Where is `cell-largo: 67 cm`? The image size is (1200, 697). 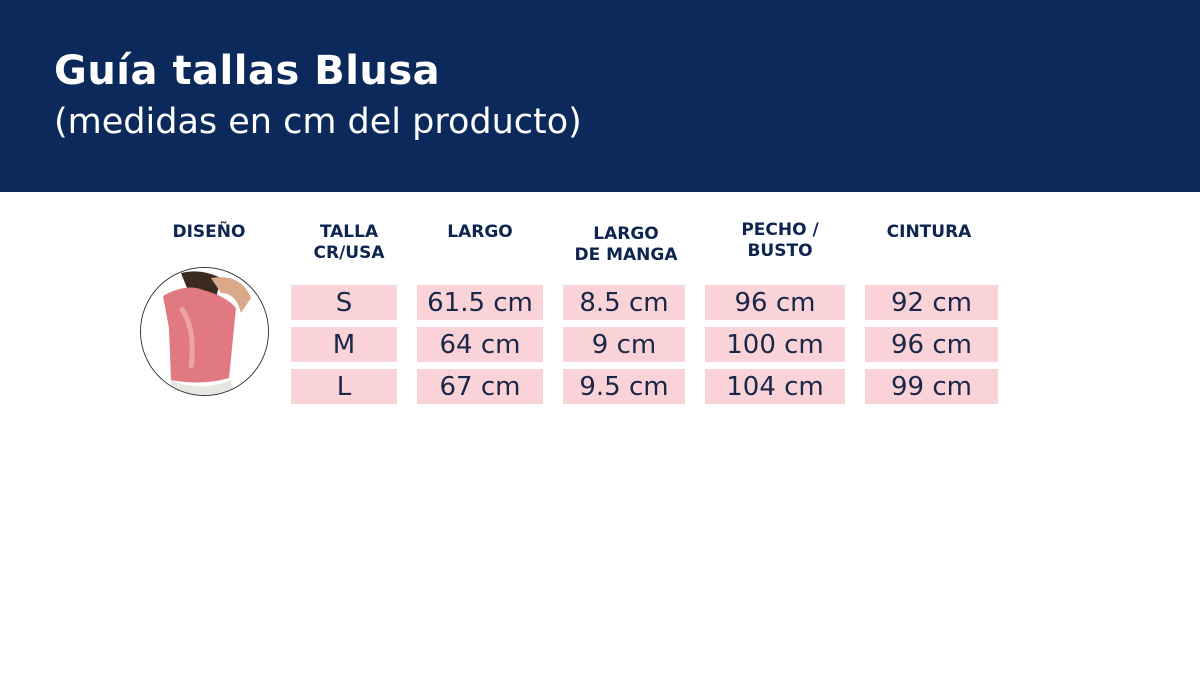
cell-largo: 67 cm is located at coordinates (480, 386).